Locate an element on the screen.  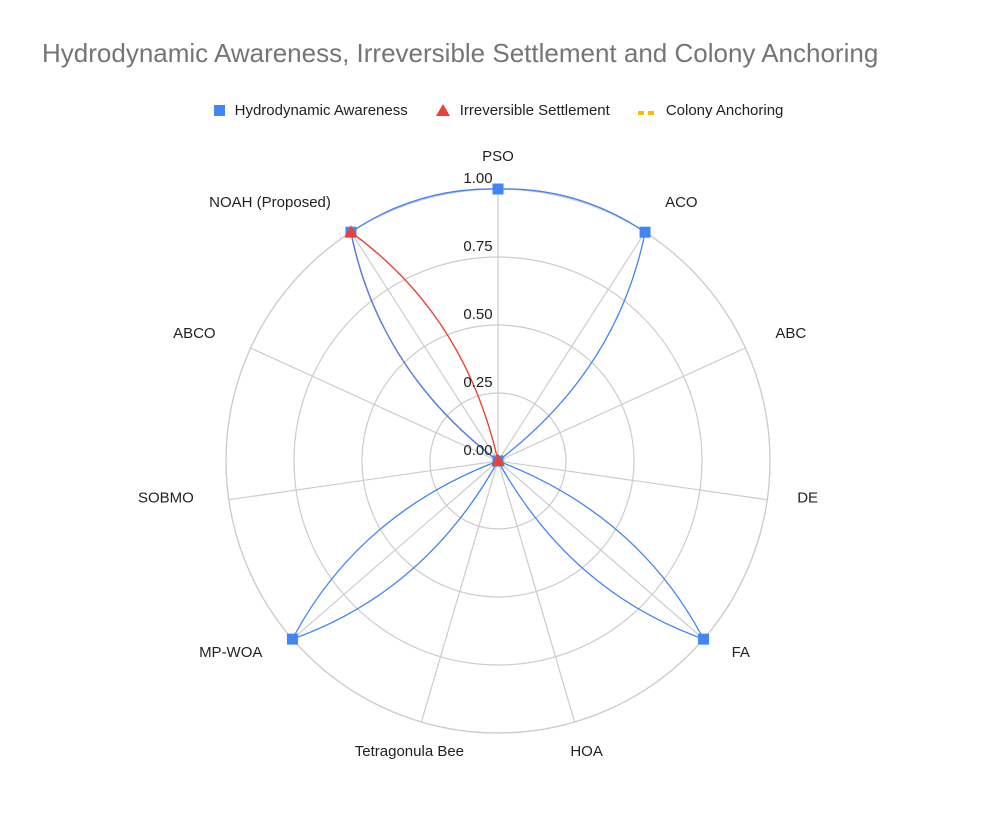
radial-tick-label-4: 1.00 is located at coordinates (477, 178).